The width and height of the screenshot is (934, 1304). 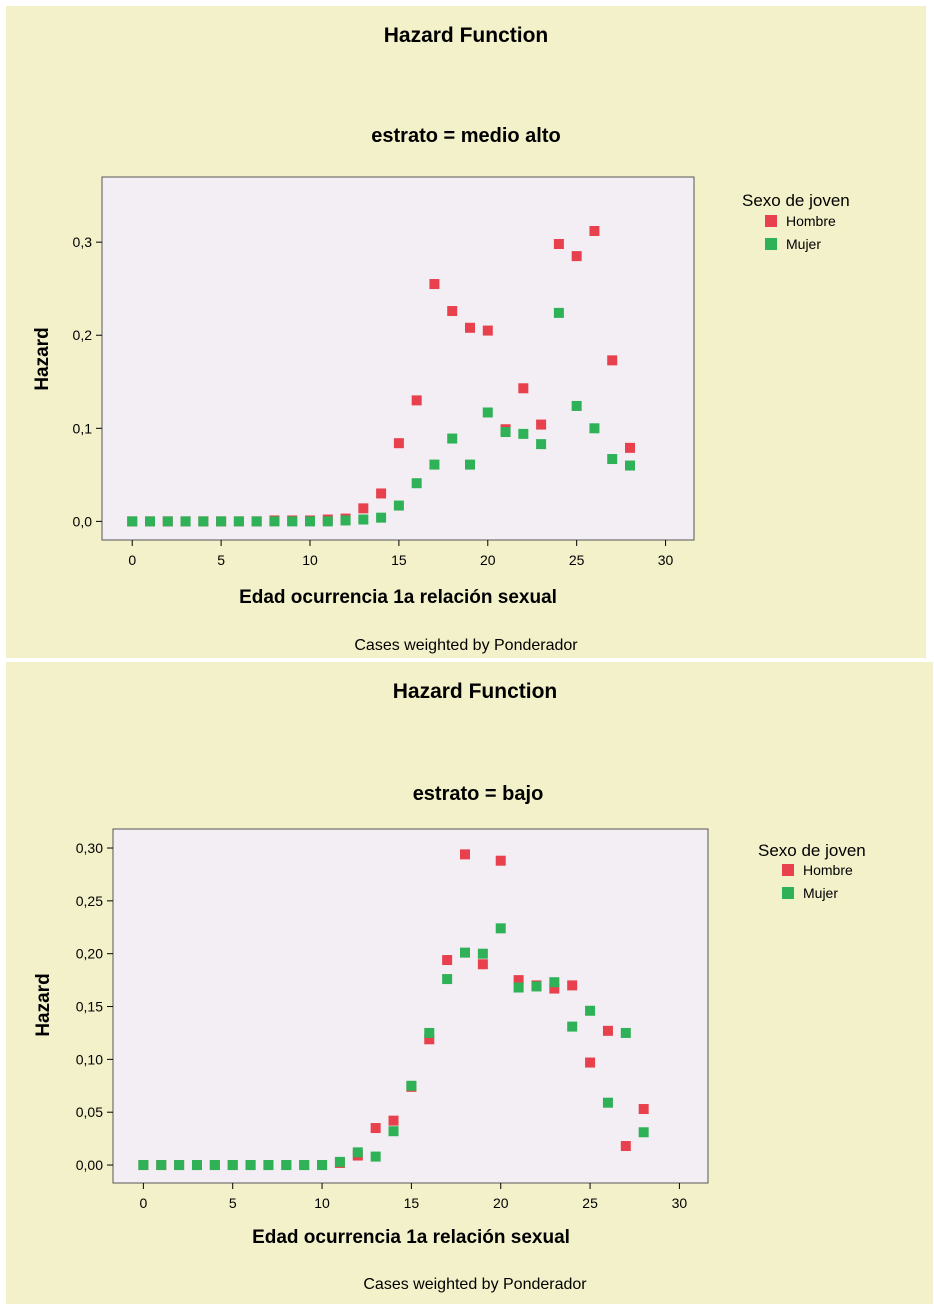 I want to click on y-tick-label: 0,30, so click(x=89, y=848).